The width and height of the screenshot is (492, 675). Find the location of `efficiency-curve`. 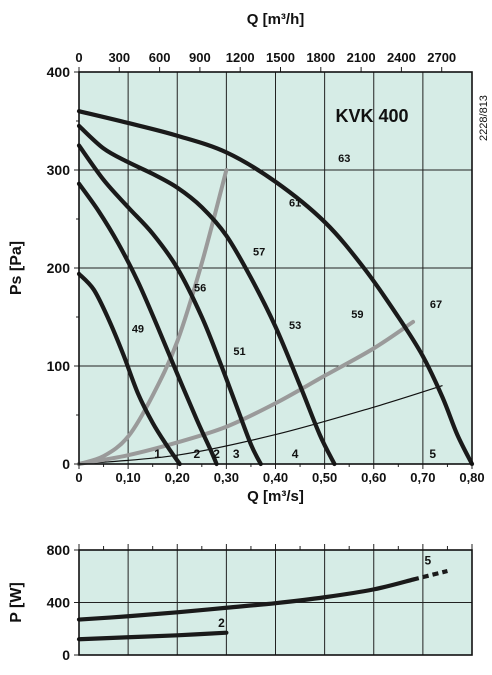

efficiency-curve is located at coordinates (153, 317).